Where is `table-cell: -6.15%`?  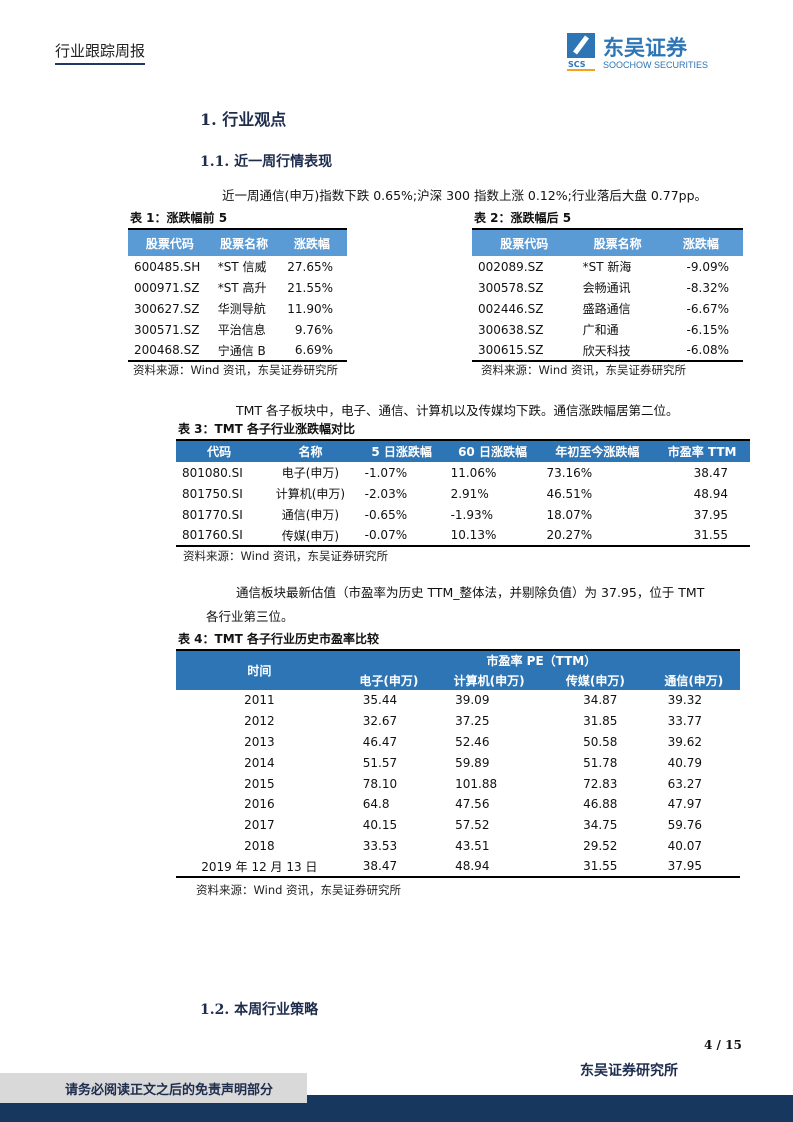
table-cell: -6.15% is located at coordinates (707, 329).